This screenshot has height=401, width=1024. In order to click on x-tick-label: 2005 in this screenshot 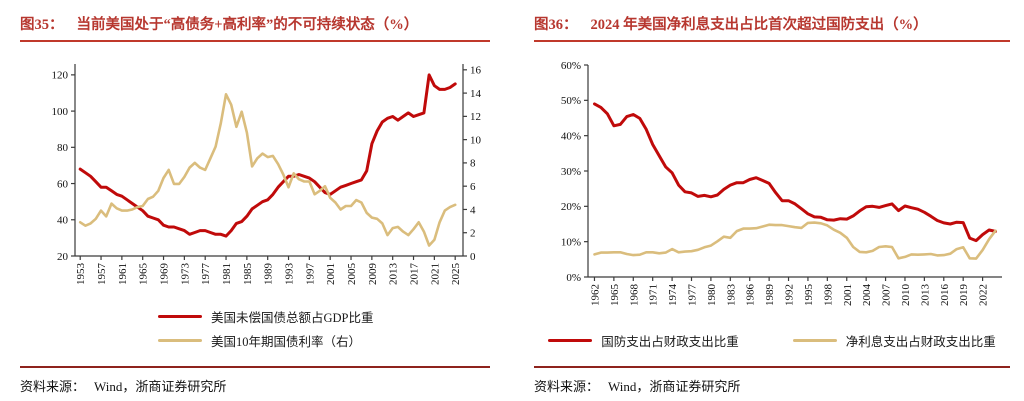, I will do `click(352, 274)`.